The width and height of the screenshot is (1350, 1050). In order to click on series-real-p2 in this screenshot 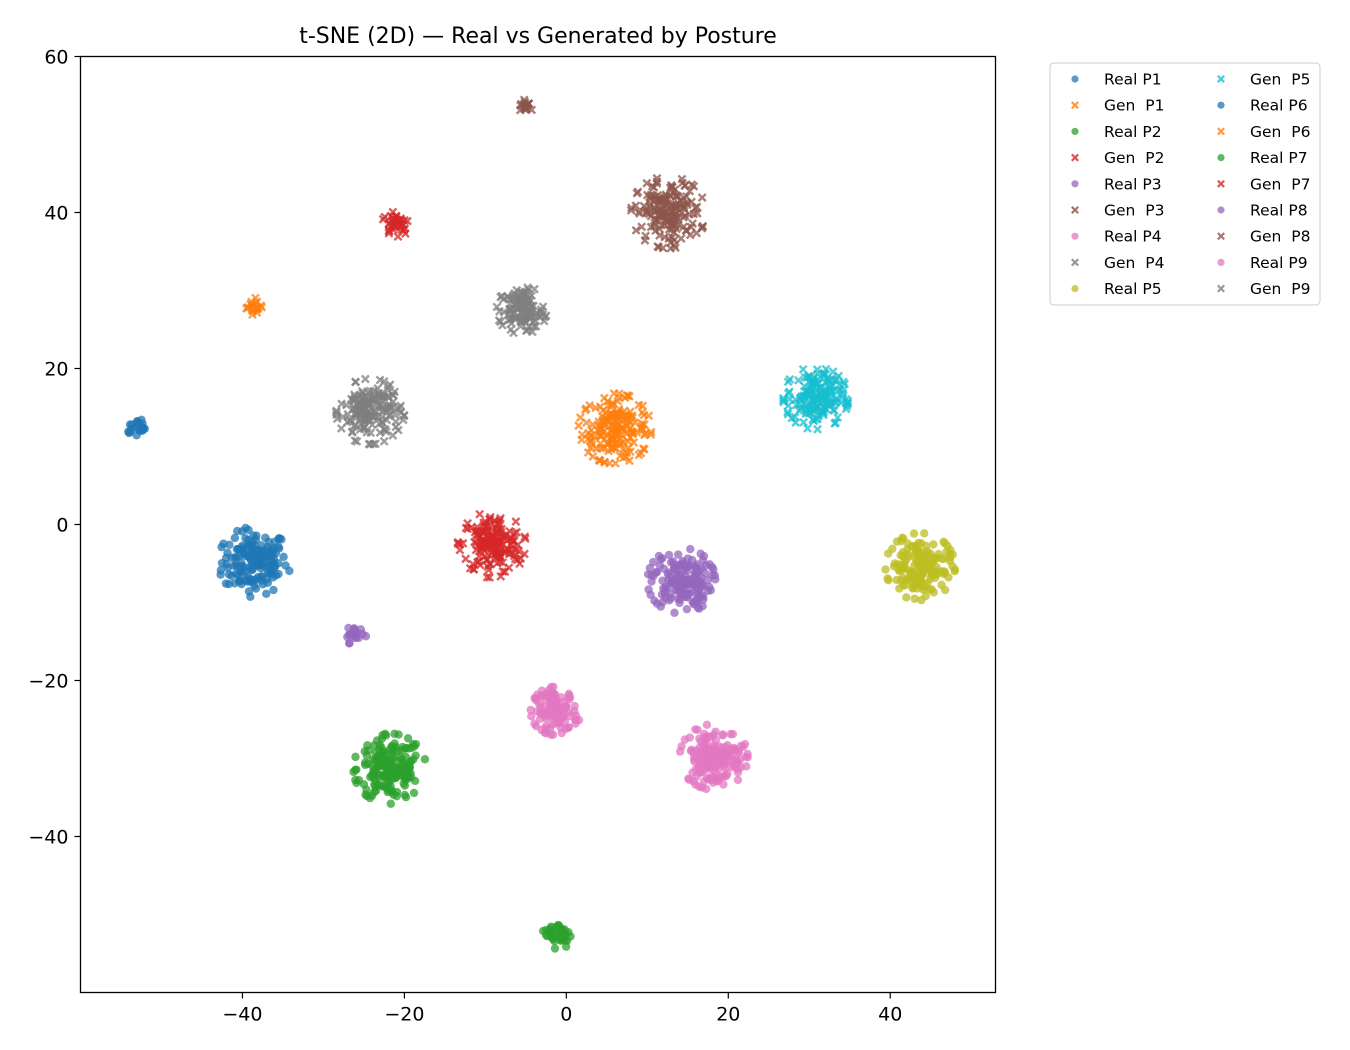, I will do `click(389, 768)`.